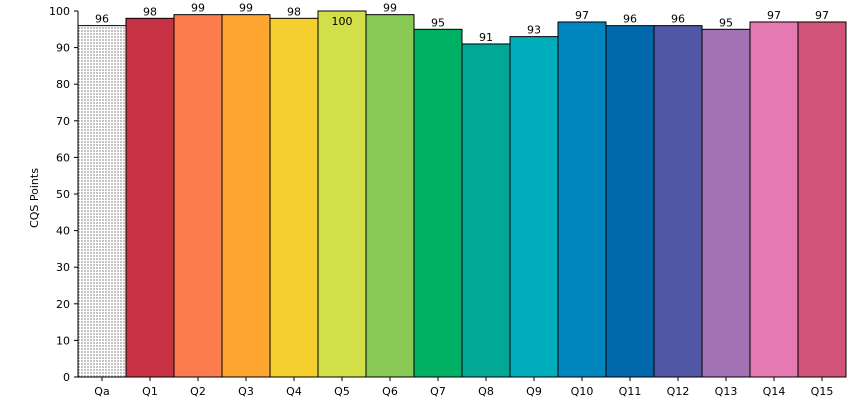 This screenshot has height=400, width=852. What do you see at coordinates (59, 11) in the screenshot?
I see `y-tick-label-100: 100` at bounding box center [59, 11].